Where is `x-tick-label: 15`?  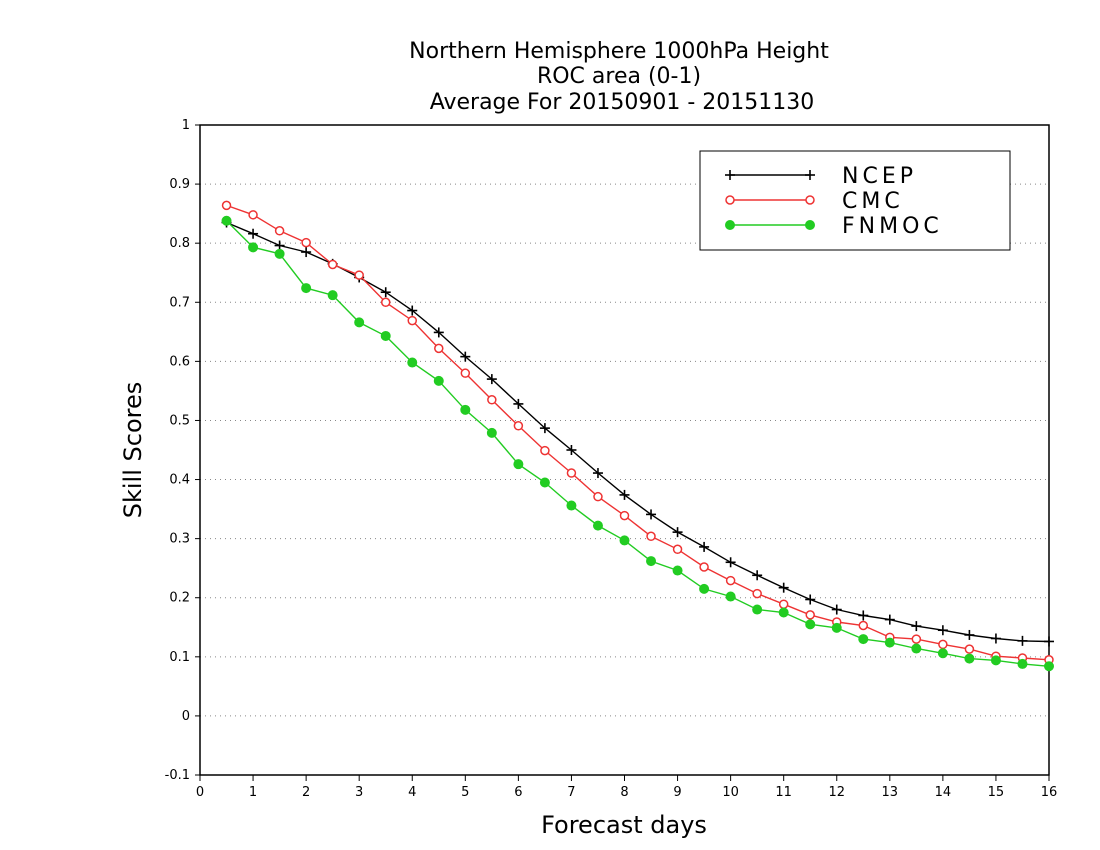
x-tick-label: 15 is located at coordinates (996, 792).